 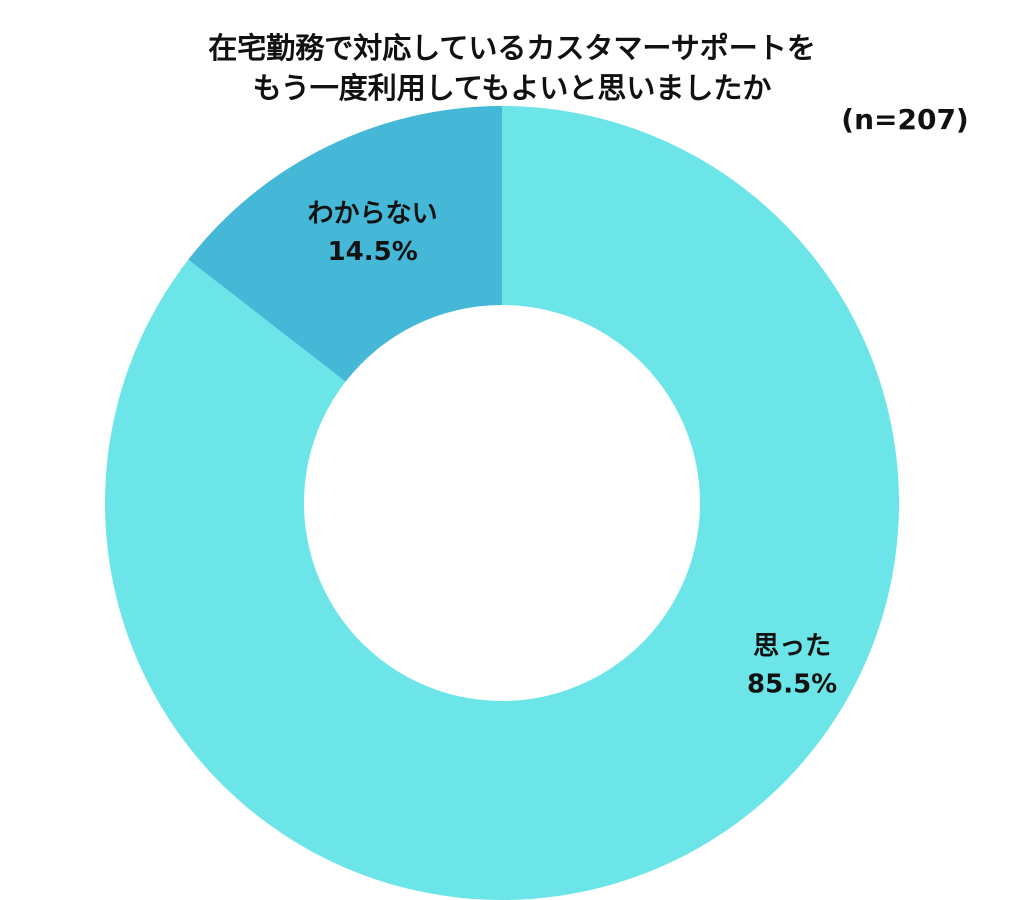 I want to click on slice-1-category-label: 思った, so click(x=792, y=647).